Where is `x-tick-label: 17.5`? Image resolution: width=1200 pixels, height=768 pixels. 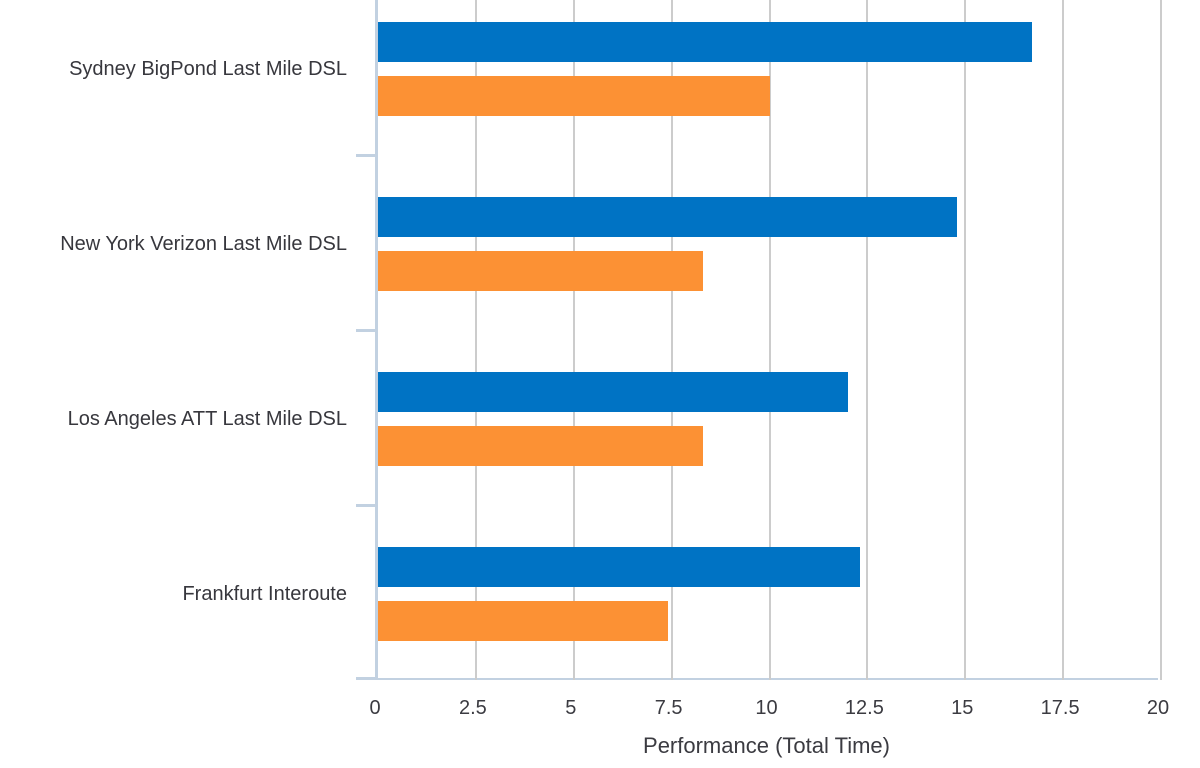
x-tick-label: 17.5 is located at coordinates (1060, 708).